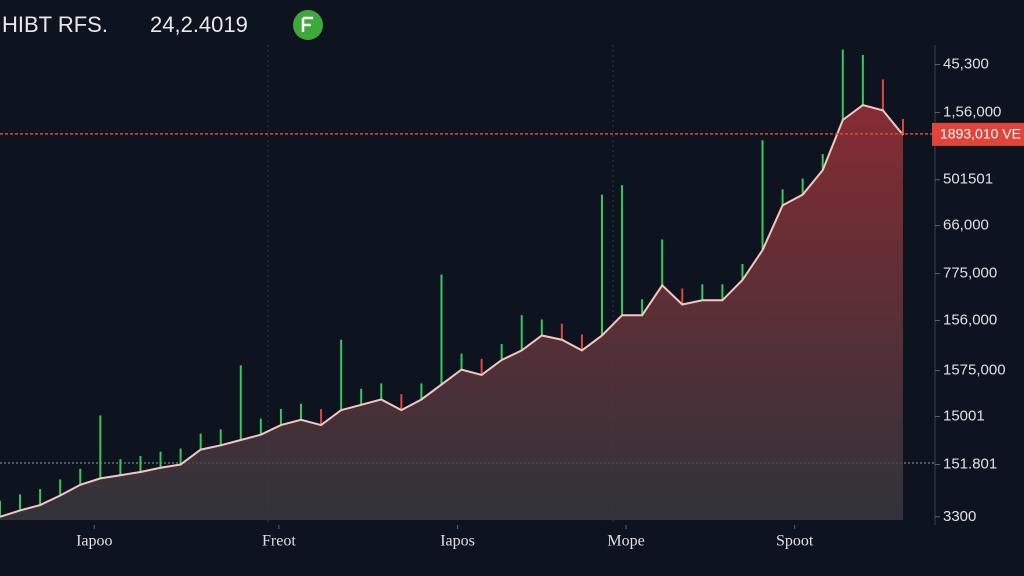 This screenshot has height=576, width=1024. Describe the element at coordinates (457, 541) in the screenshot. I see `x-tick-label: Iapos` at that location.